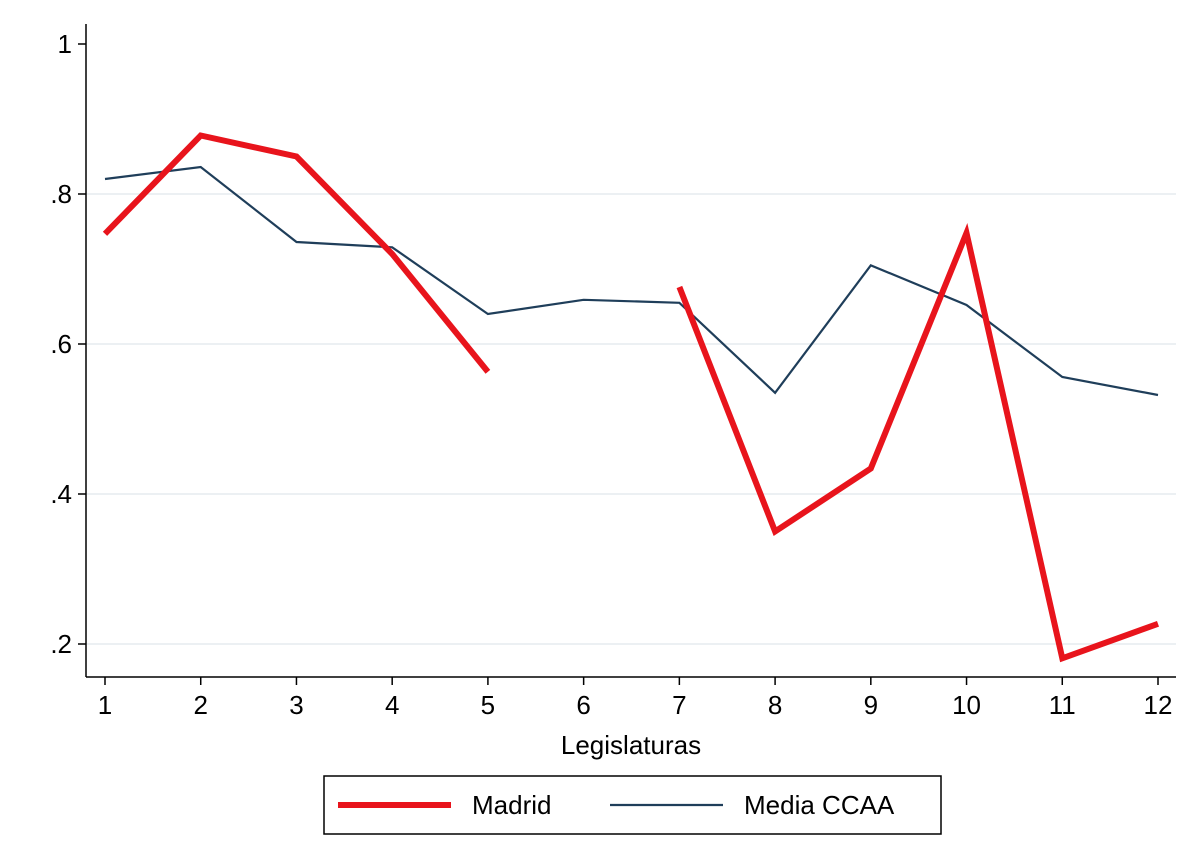  I want to click on x-tick-label: 2, so click(200, 705).